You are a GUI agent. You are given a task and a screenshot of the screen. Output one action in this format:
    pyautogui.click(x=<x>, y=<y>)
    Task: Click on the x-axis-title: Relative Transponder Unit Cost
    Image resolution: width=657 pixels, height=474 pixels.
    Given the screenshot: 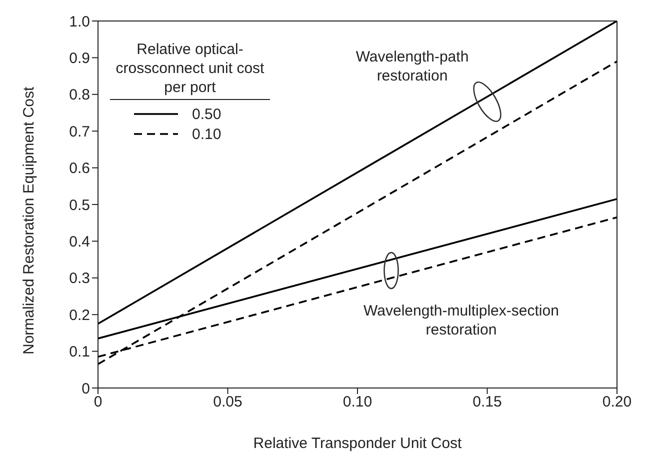 What is the action you would take?
    pyautogui.click(x=358, y=443)
    